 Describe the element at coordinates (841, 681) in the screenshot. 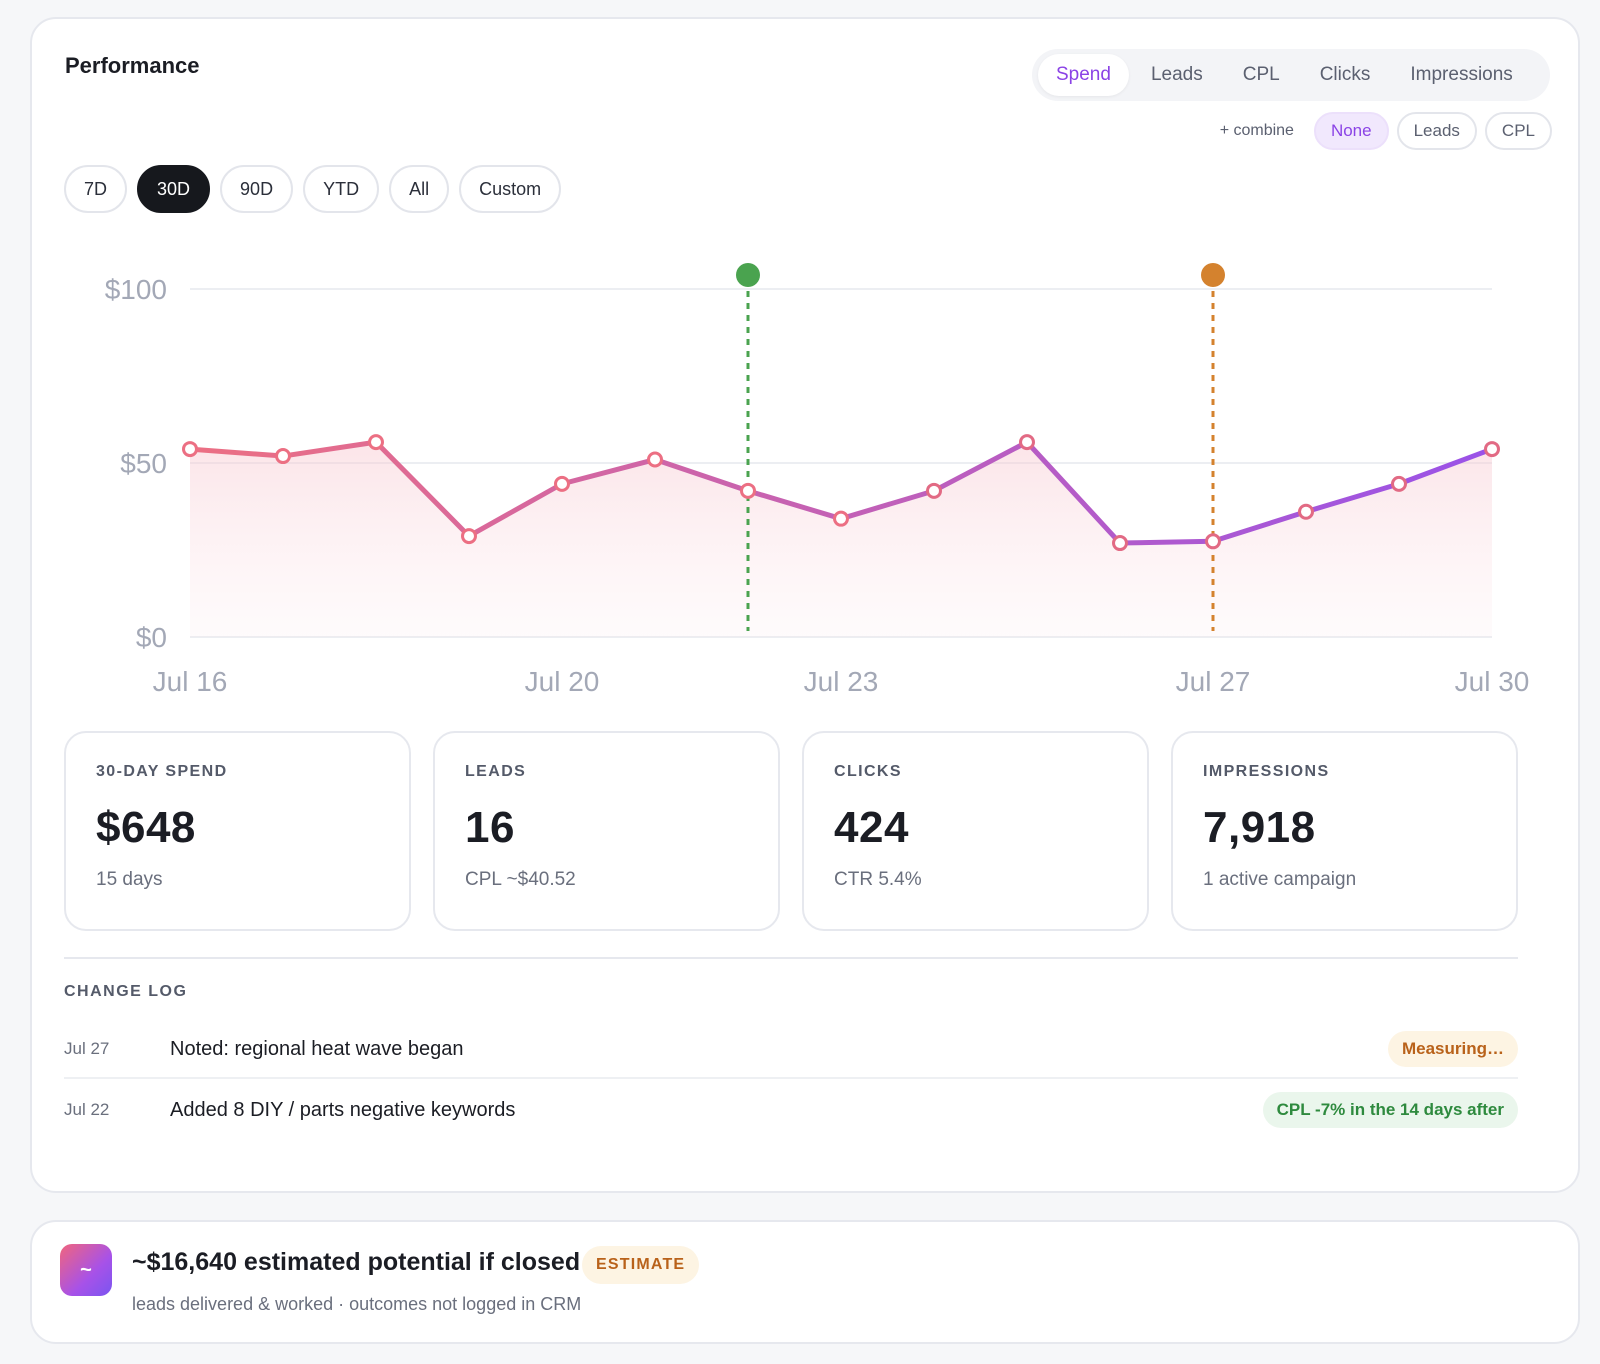

I see `x-tick-label: Jul 23` at that location.